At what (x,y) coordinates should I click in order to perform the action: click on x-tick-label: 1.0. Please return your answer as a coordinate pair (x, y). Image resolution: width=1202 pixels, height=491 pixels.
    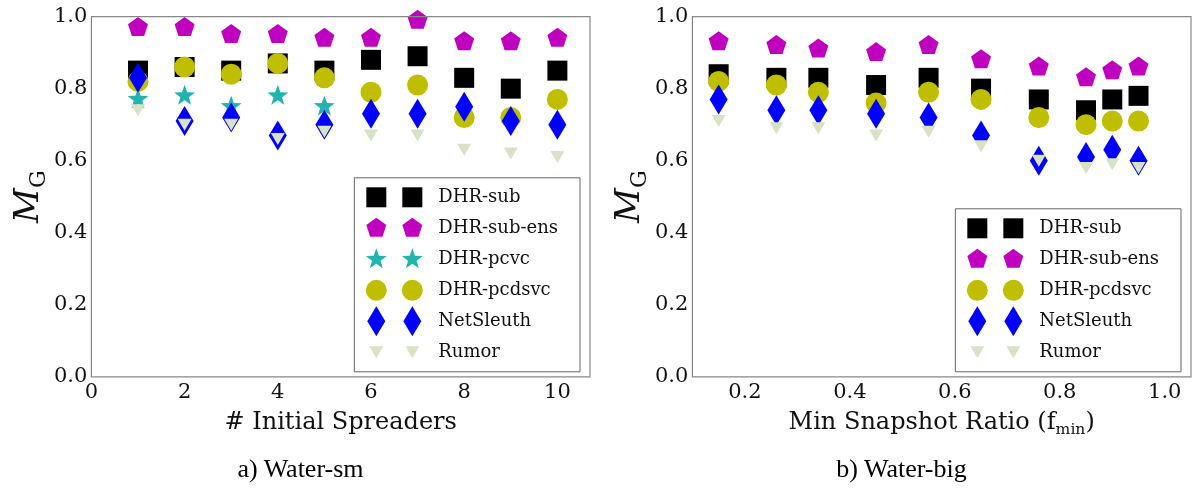
    Looking at the image, I should click on (1165, 390).